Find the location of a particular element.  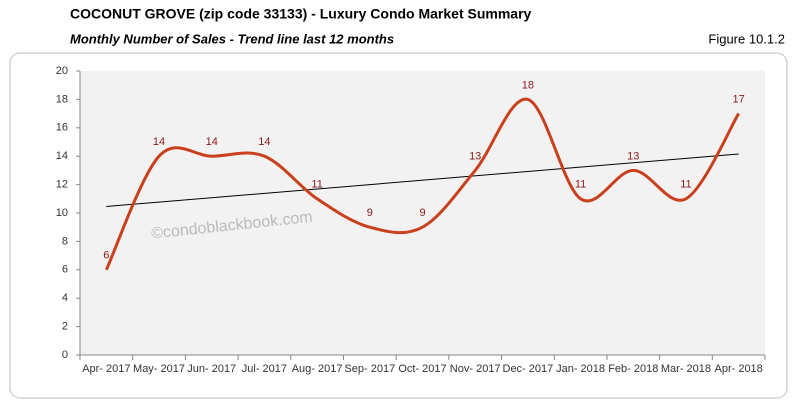

y-tick-label: 2 is located at coordinates (65, 327).